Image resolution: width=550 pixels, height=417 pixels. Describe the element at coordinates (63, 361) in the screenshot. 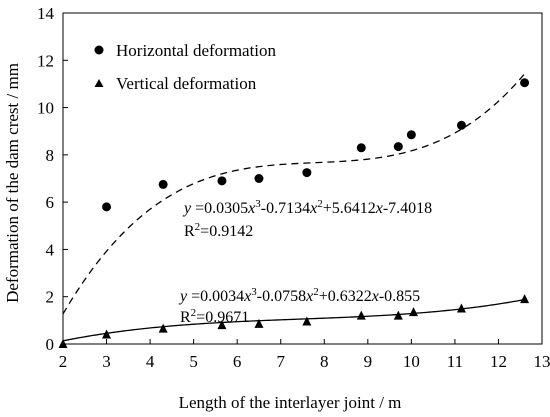

I see `x-tick-label: 2` at that location.